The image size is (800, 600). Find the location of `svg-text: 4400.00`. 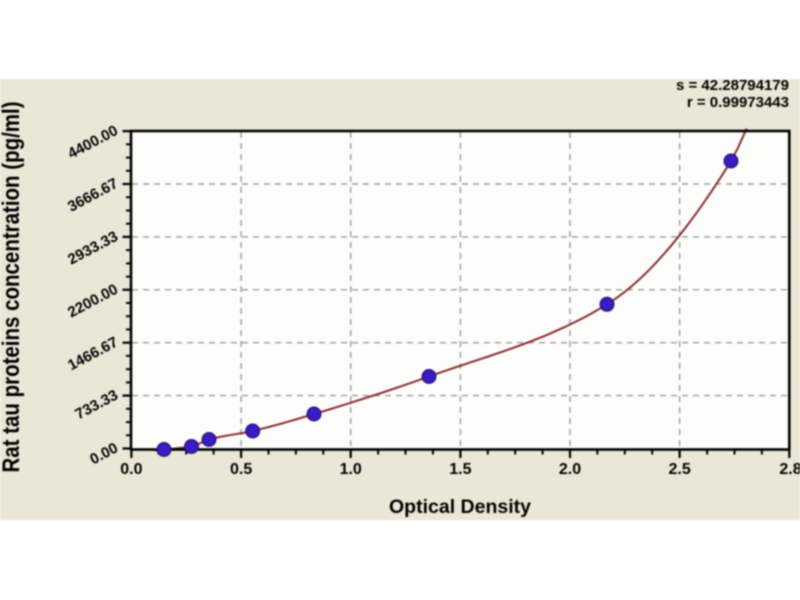

svg-text: 4400.00 is located at coordinates (93, 142).